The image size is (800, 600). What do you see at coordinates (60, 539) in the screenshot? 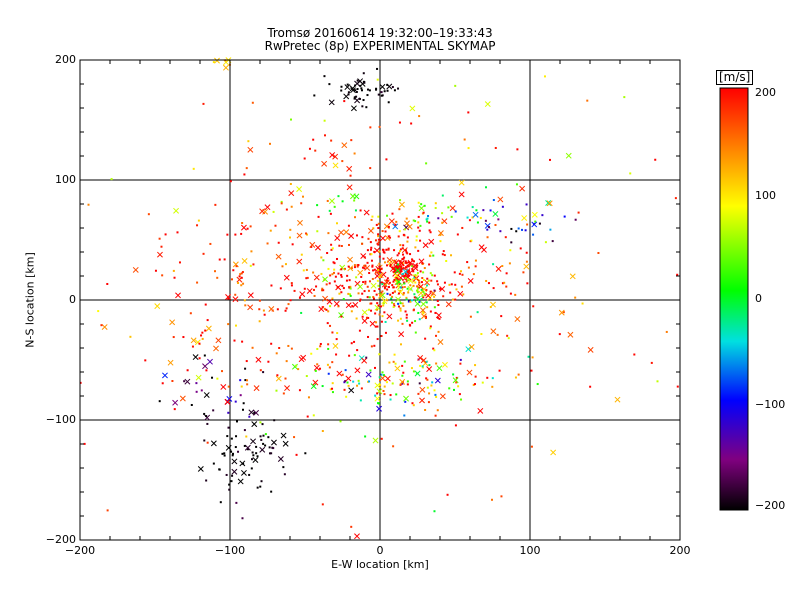
I see `y-tick-label: −200` at bounding box center [60, 539].